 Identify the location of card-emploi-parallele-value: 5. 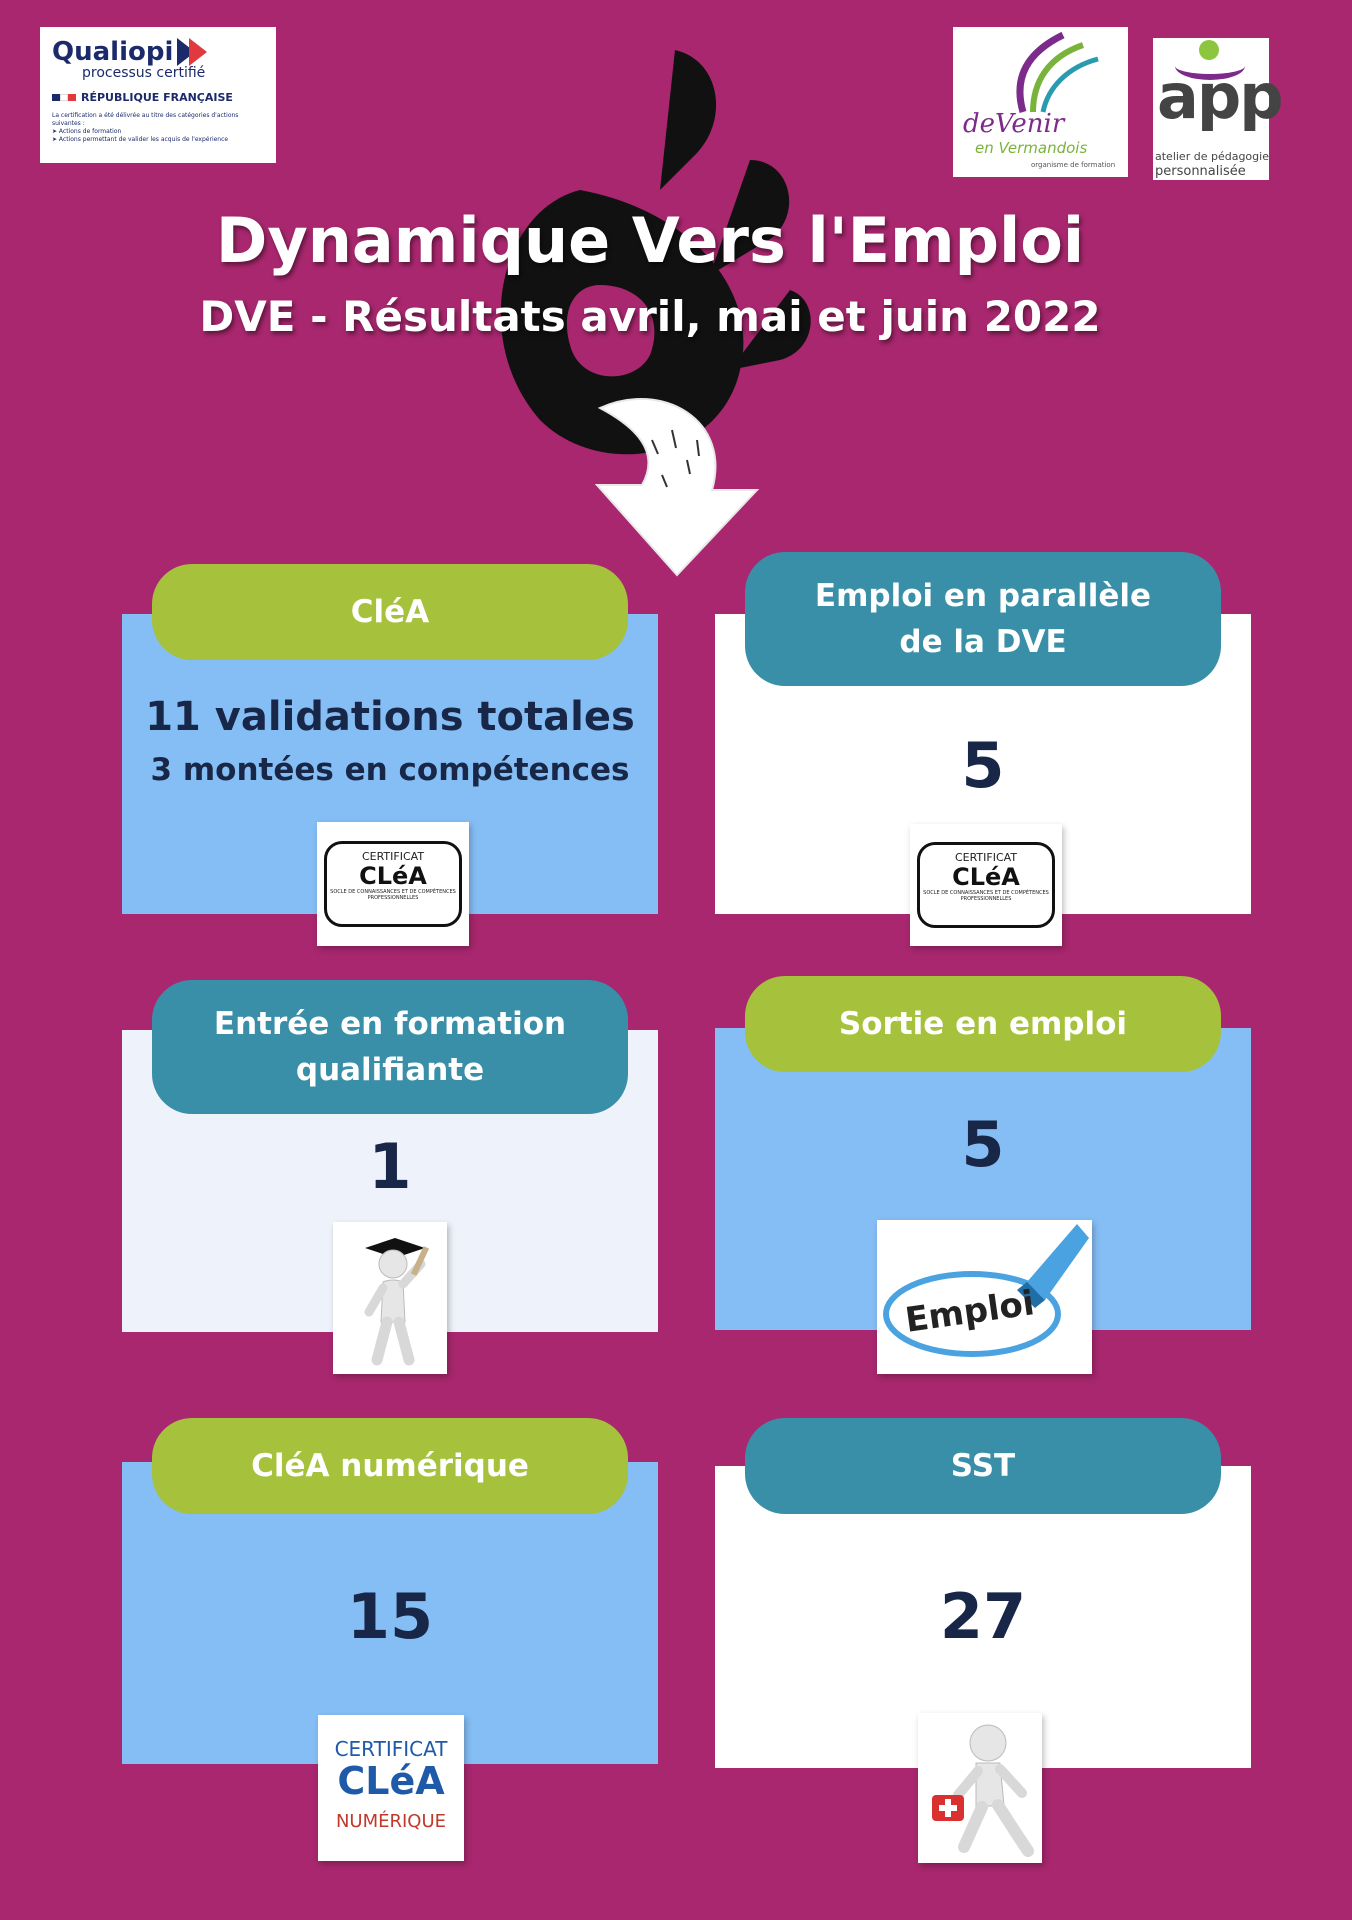
(983, 765).